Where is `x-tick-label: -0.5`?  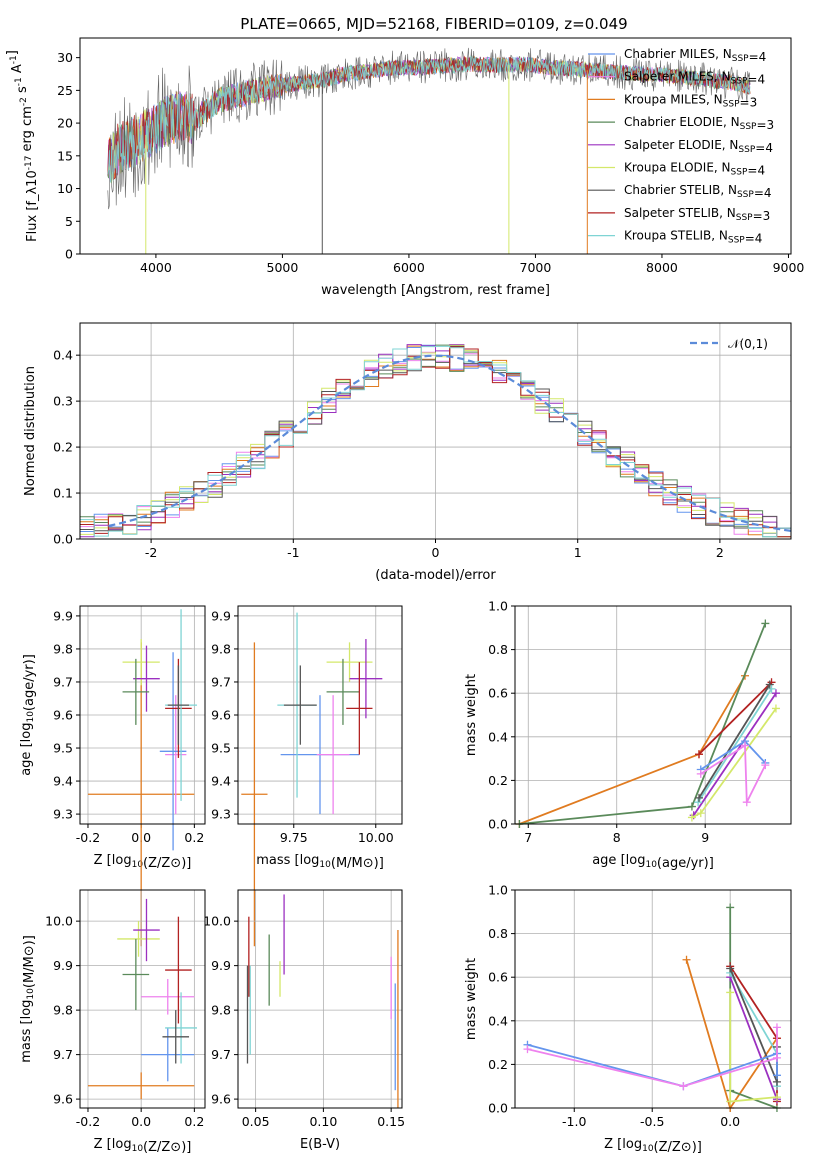
x-tick-label: -0.5 is located at coordinates (652, 1121).